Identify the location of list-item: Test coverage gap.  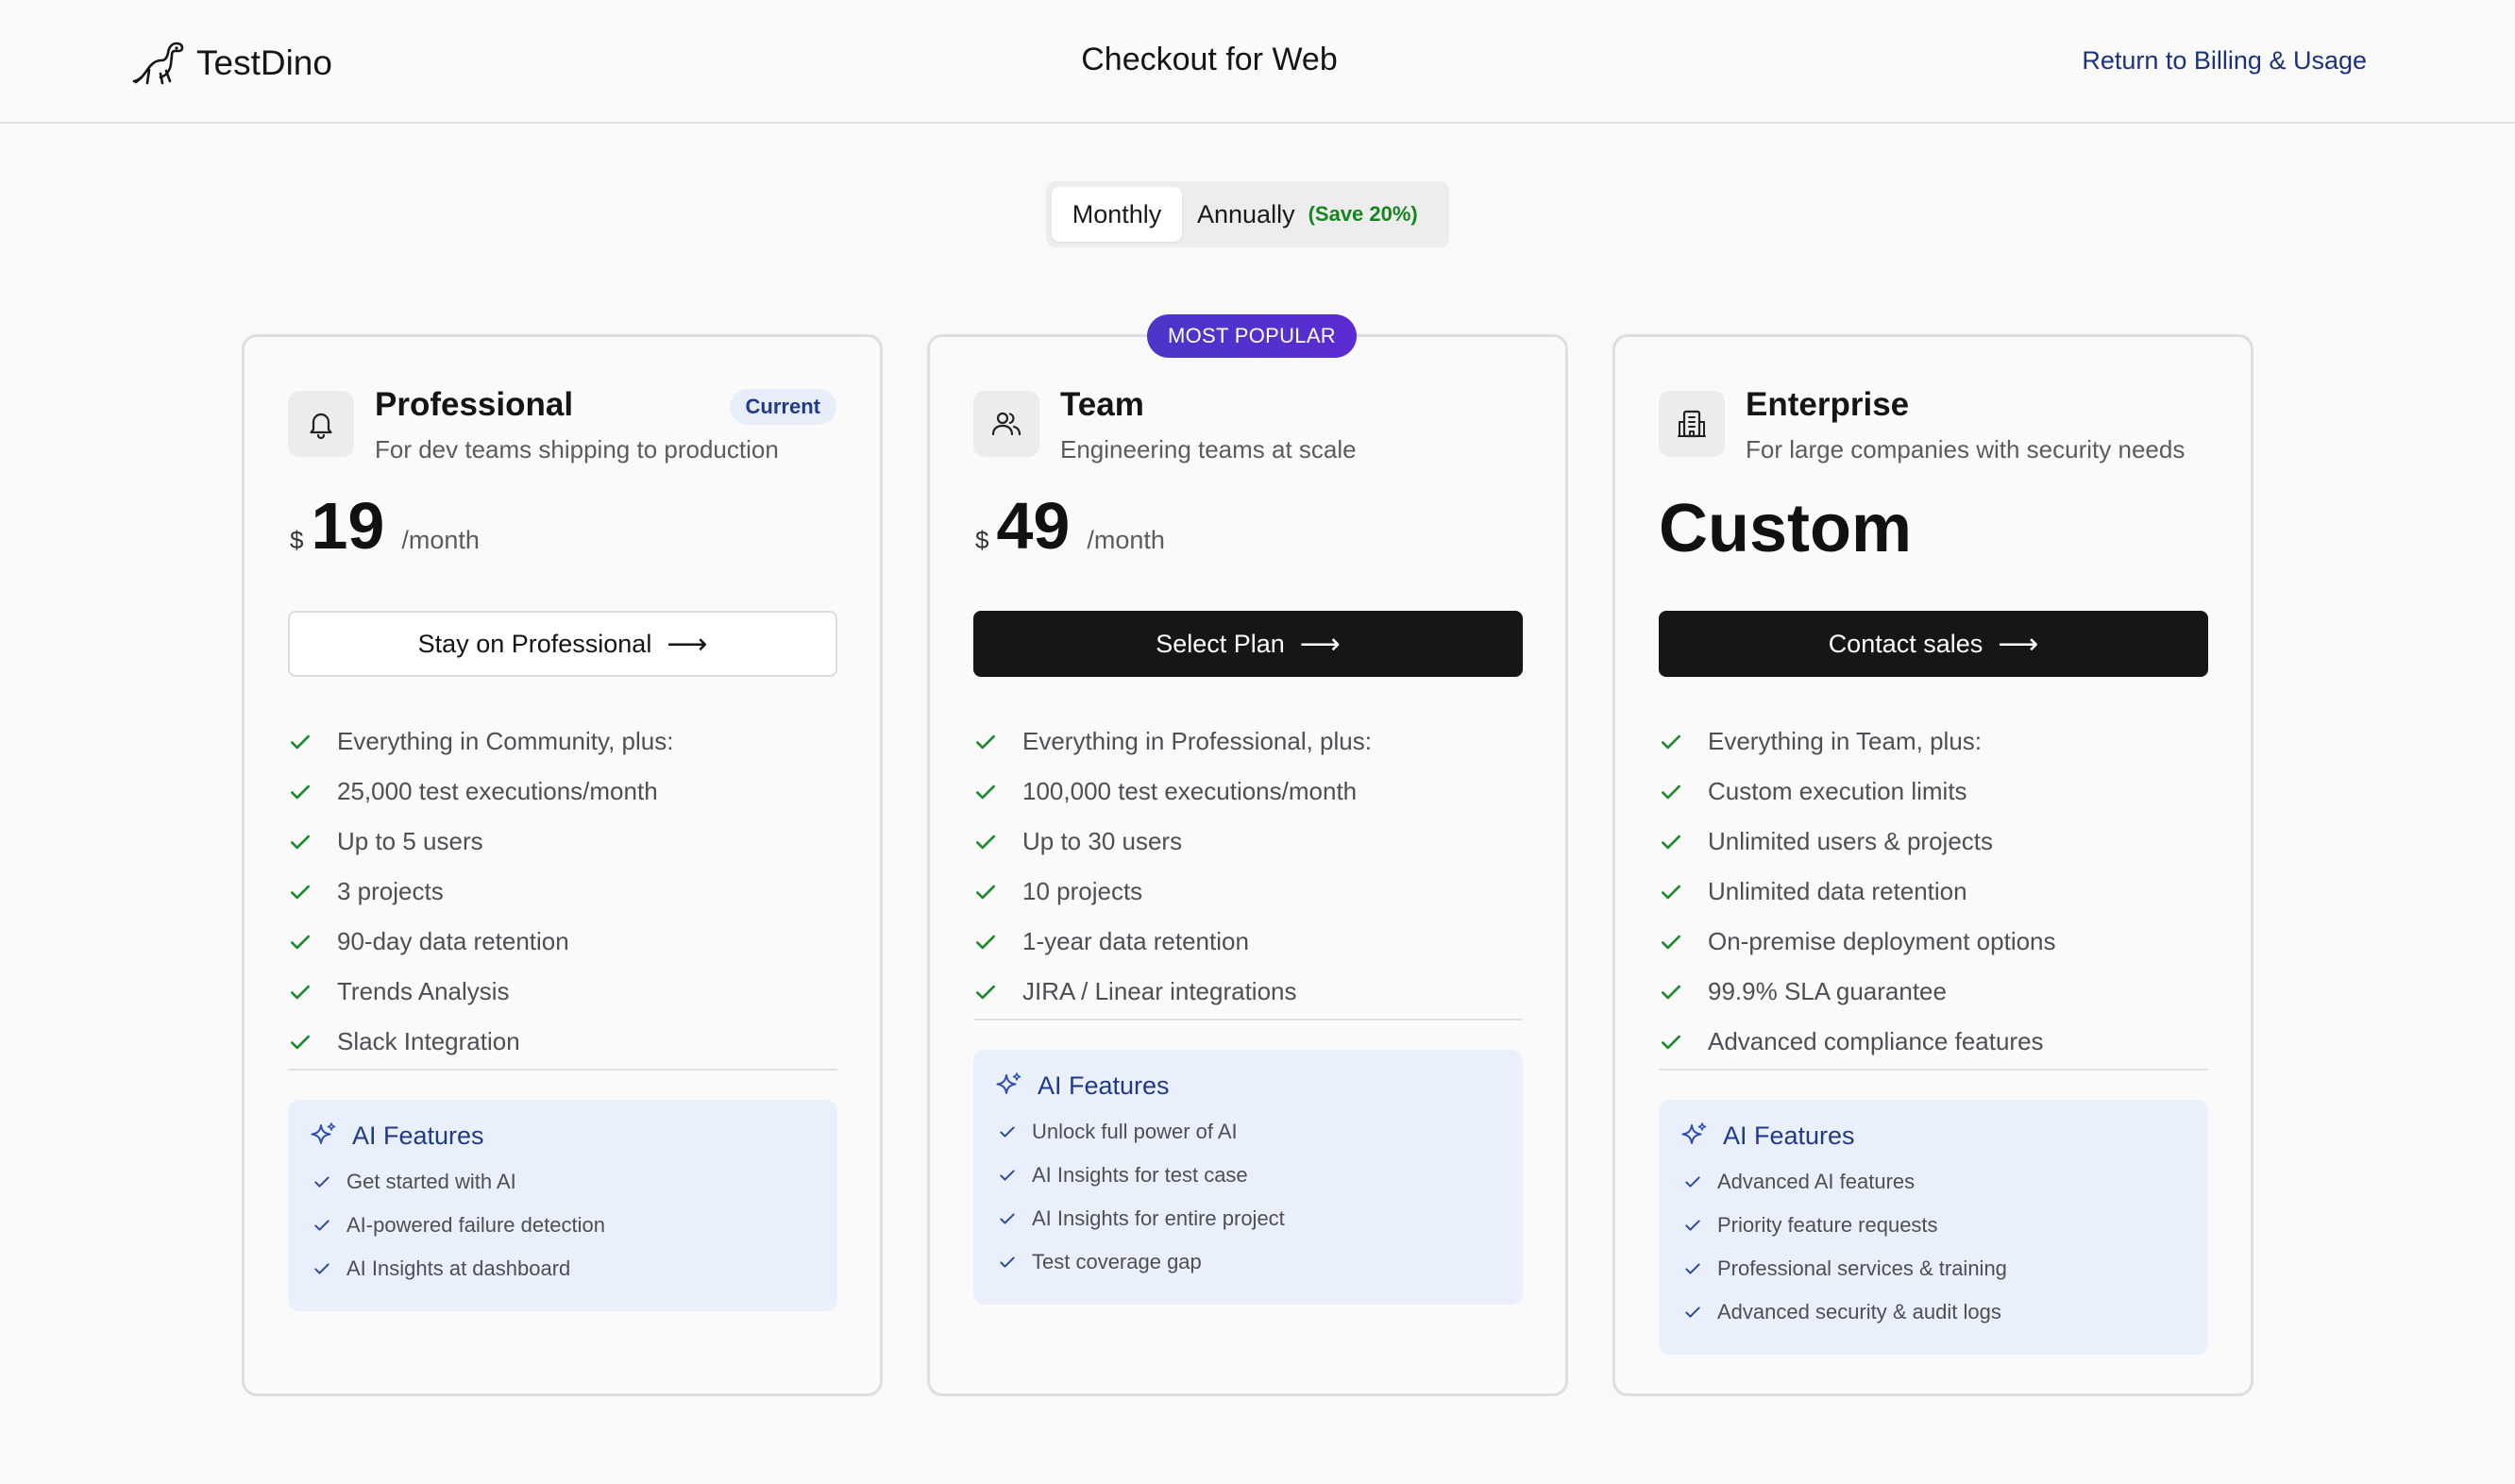
(1248, 1262).